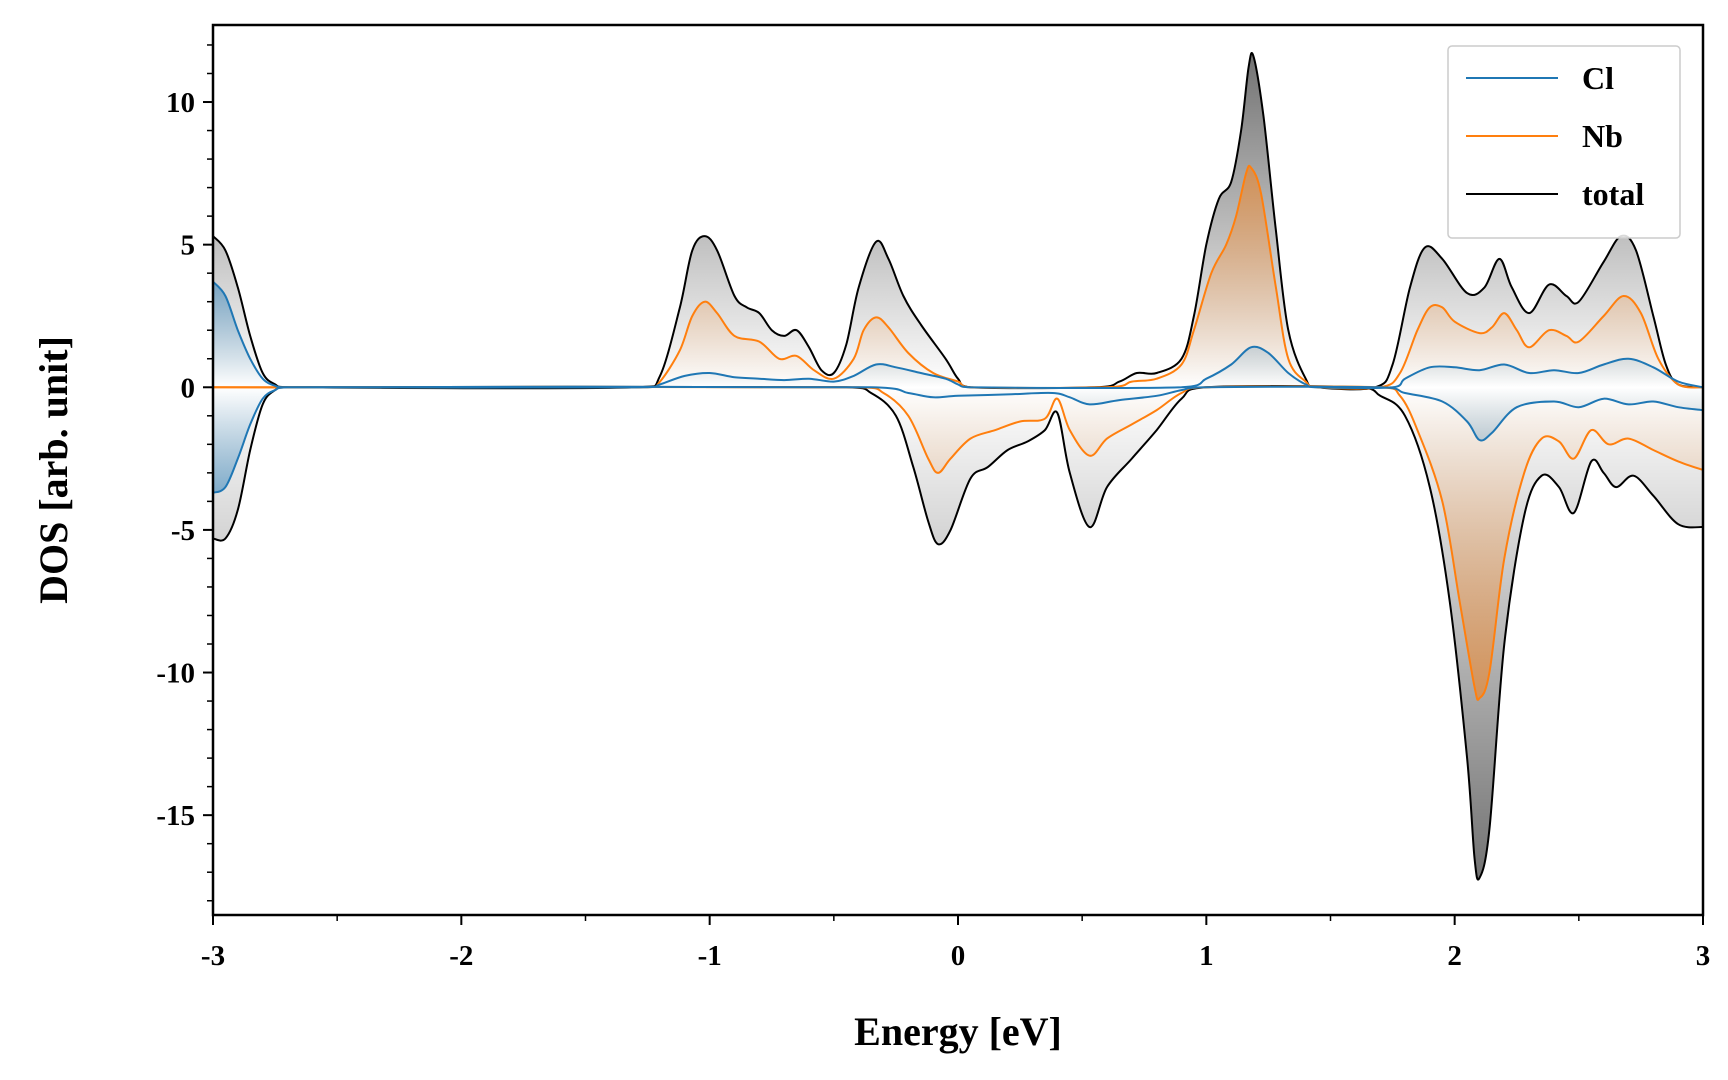  What do you see at coordinates (175, 816) in the screenshot?
I see `y-tick-label: -15` at bounding box center [175, 816].